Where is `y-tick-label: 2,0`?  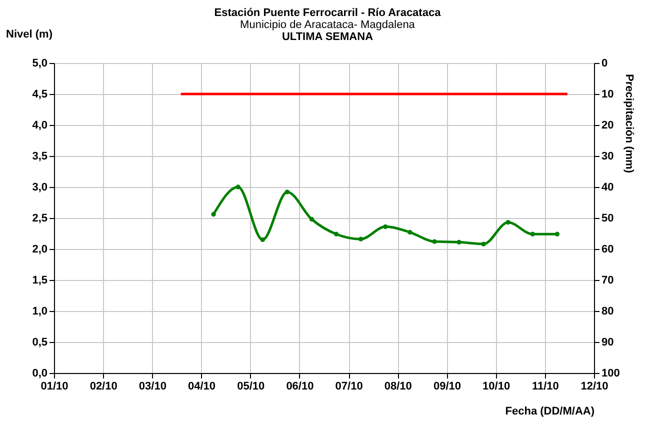 y-tick-label: 2,0 is located at coordinates (40, 250).